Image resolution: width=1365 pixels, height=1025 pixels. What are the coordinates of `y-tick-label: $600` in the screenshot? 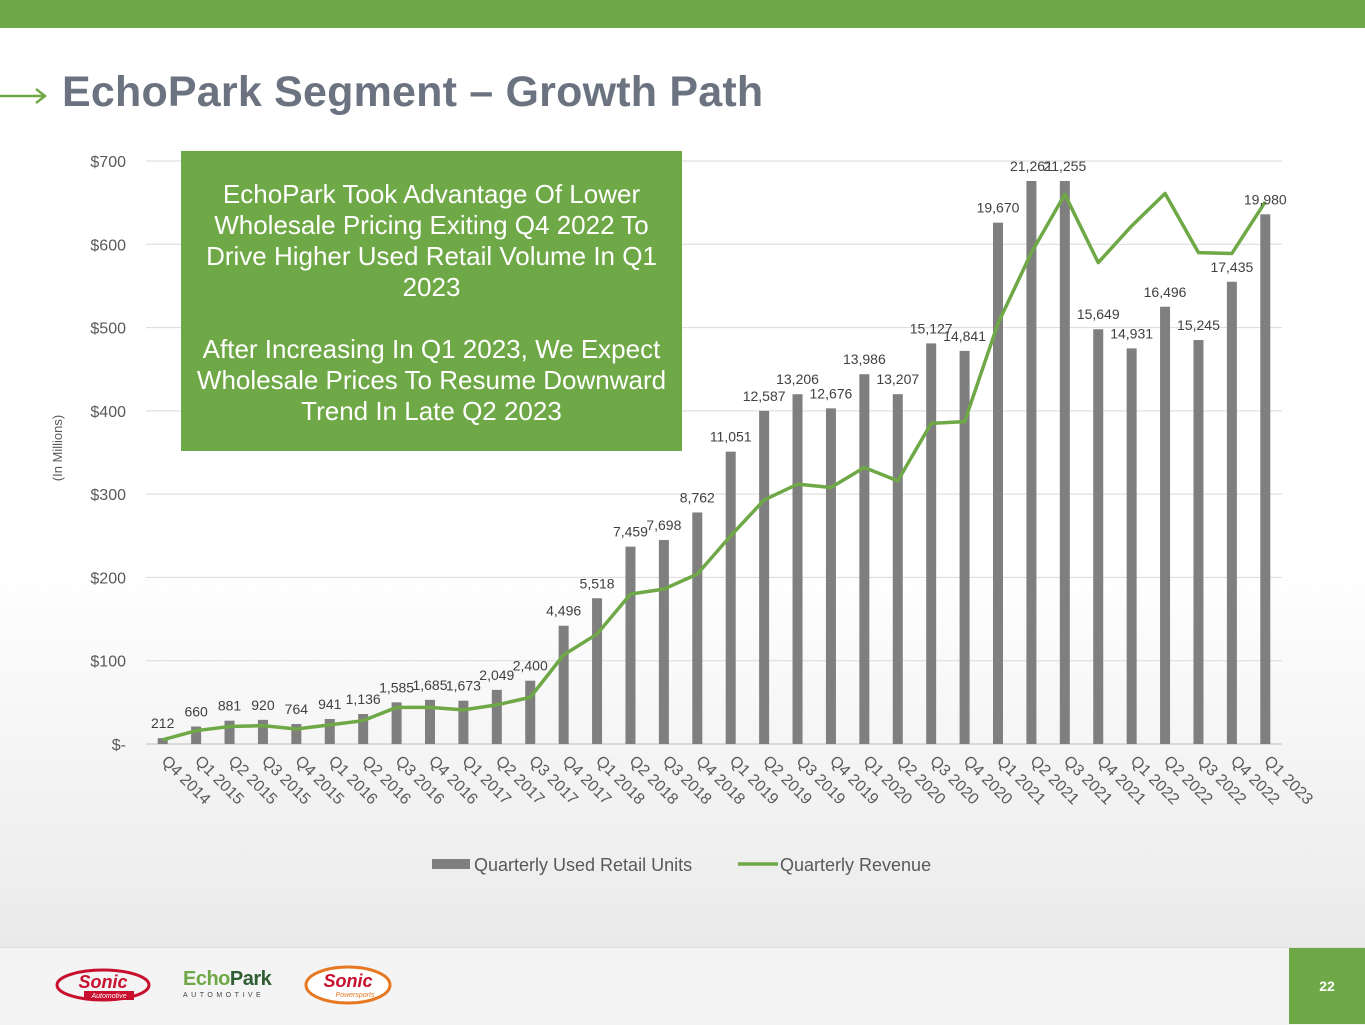 It's located at (108, 245).